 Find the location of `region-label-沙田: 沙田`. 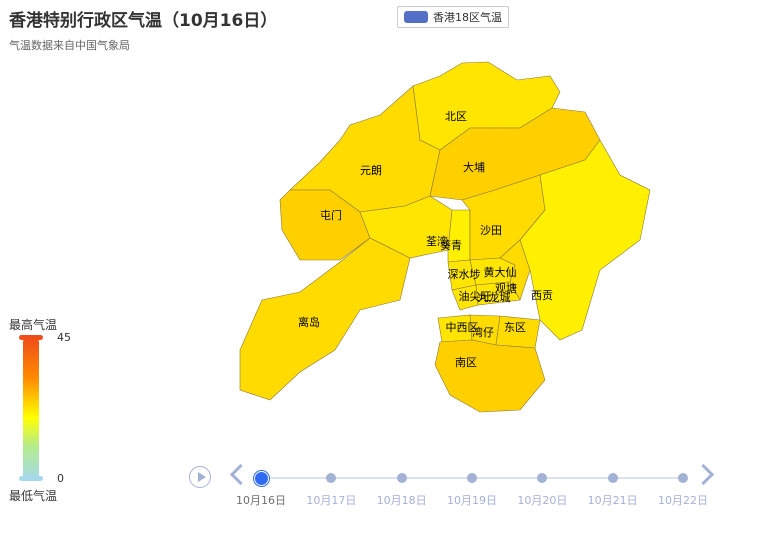

region-label-沙田: 沙田 is located at coordinates (491, 230).